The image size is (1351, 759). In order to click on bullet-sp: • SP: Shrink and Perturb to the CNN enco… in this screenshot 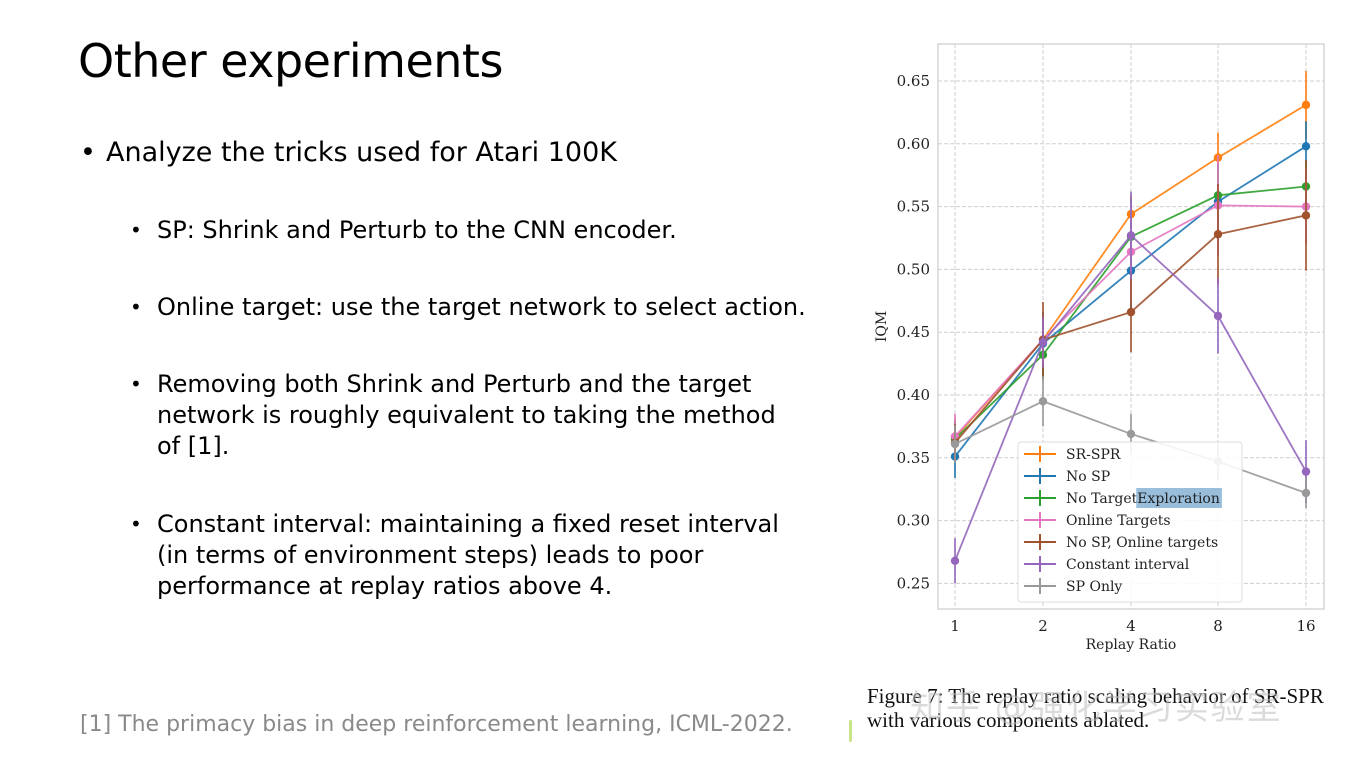, I will do `click(475, 230)`.